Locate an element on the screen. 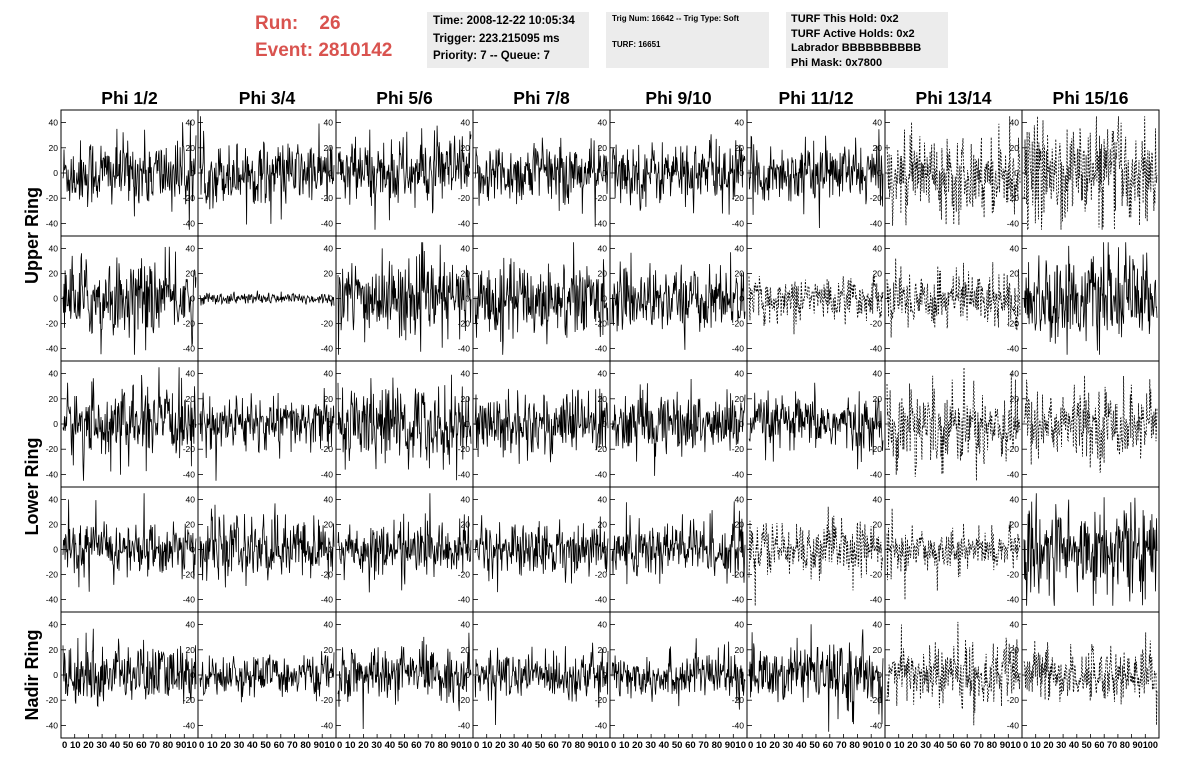 The height and width of the screenshot is (772, 1196). phi-label: Phi 3/4 is located at coordinates (267, 98).